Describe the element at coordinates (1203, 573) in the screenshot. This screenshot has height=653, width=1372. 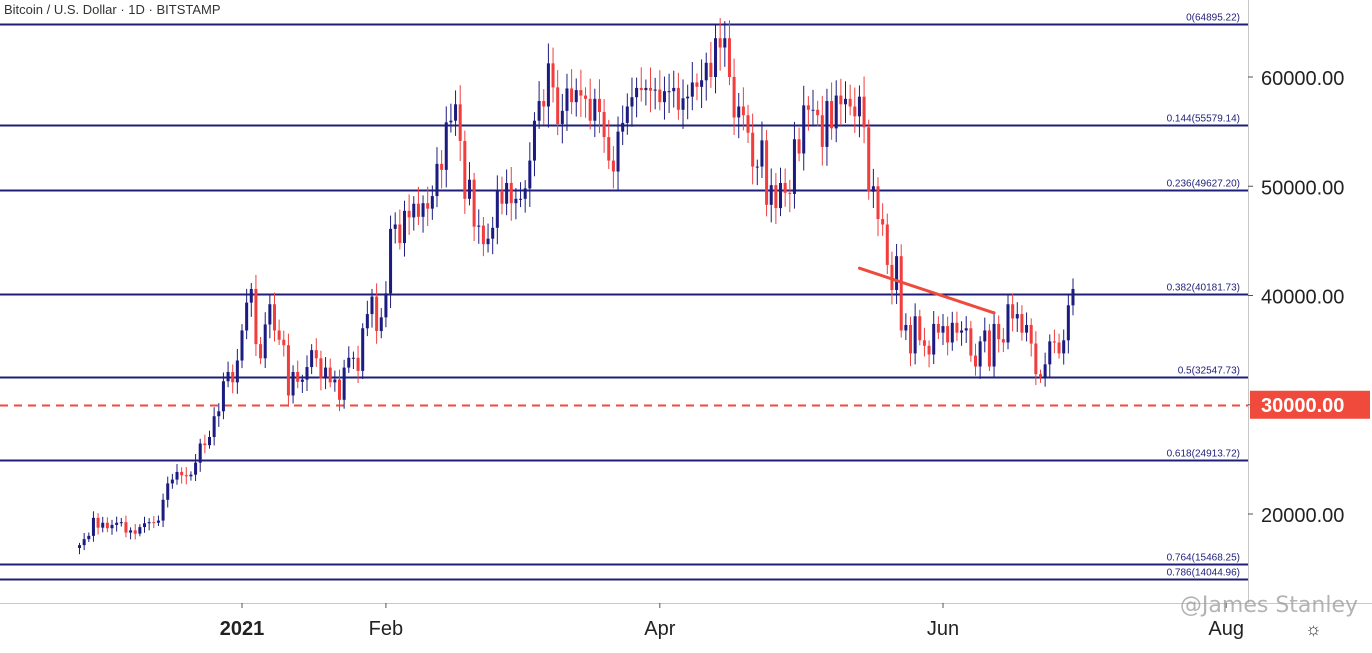
I see `fib-label: 0.786(14044.96)` at that location.